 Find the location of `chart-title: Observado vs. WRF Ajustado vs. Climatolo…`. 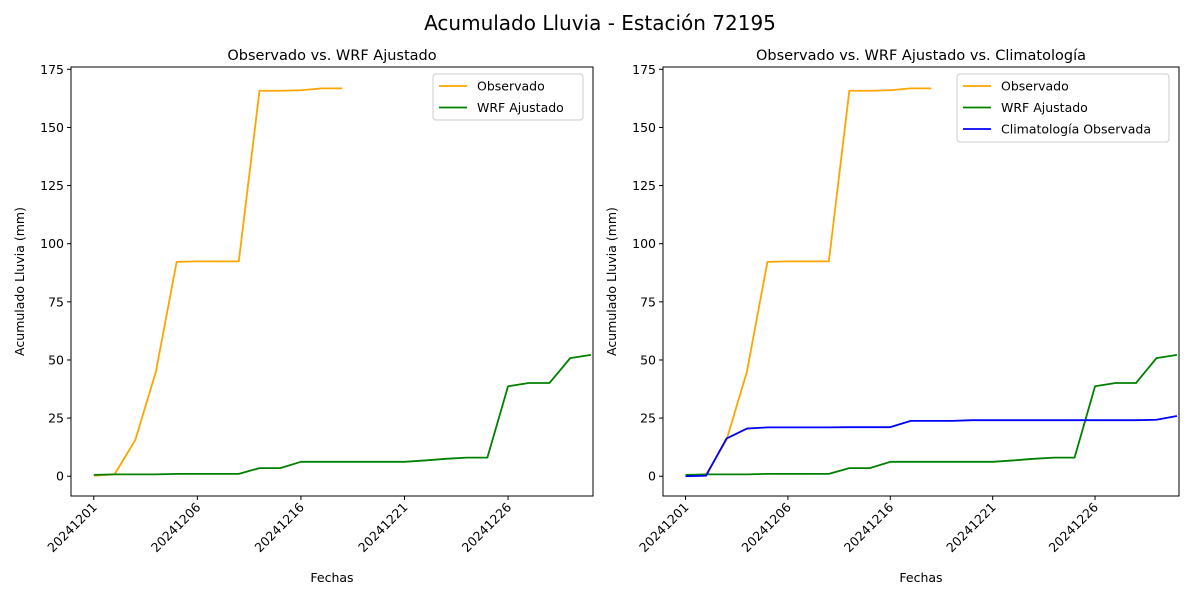

chart-title: Observado vs. WRF Ajustado vs. Climatolo… is located at coordinates (921, 56).